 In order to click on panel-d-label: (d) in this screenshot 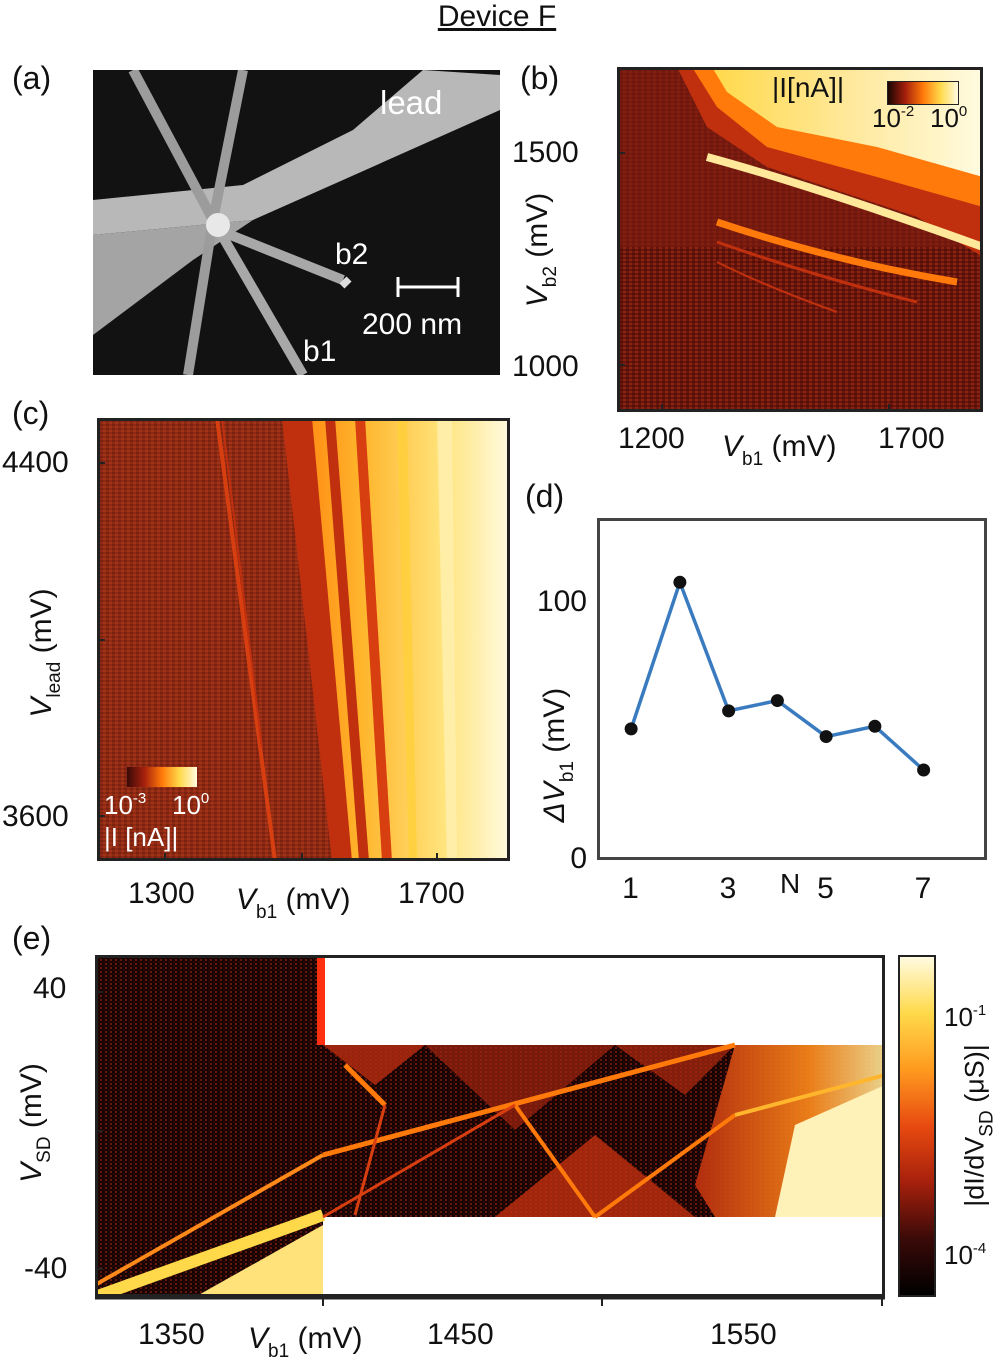, I will do `click(545, 496)`.